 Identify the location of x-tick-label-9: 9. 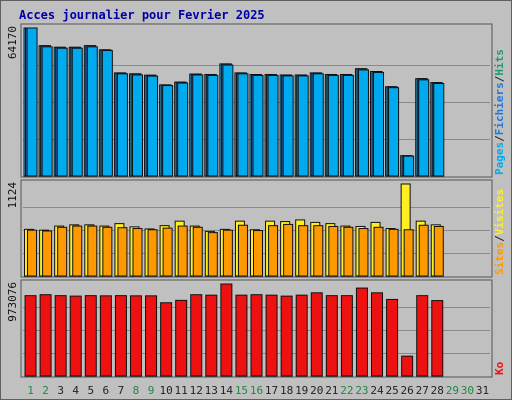
(151, 390).